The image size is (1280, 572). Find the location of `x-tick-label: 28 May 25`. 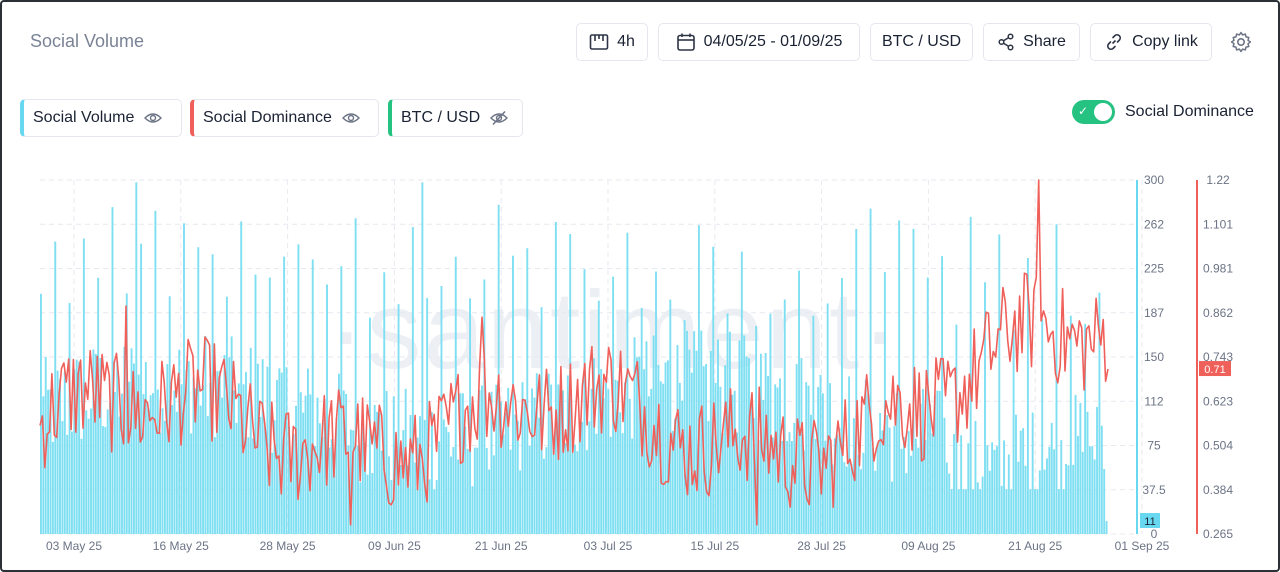

x-tick-label: 28 May 25 is located at coordinates (288, 546).